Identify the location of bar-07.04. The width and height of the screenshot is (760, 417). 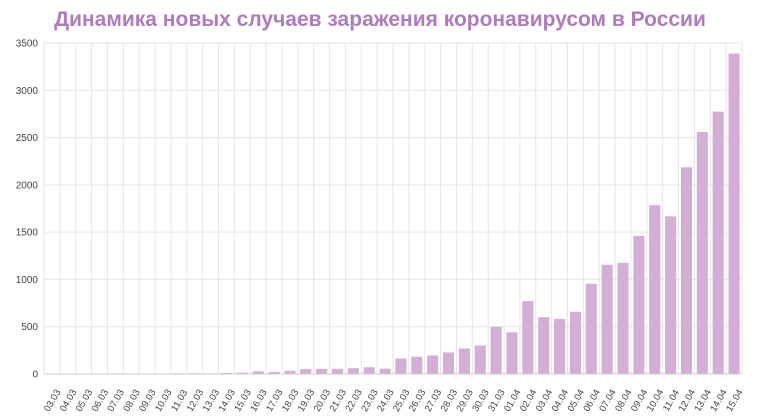
(607, 319).